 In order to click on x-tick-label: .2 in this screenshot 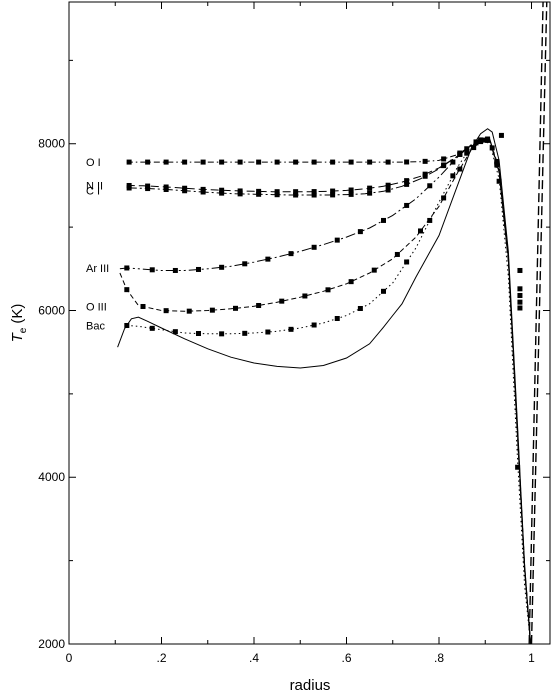, I will do `click(161, 658)`.